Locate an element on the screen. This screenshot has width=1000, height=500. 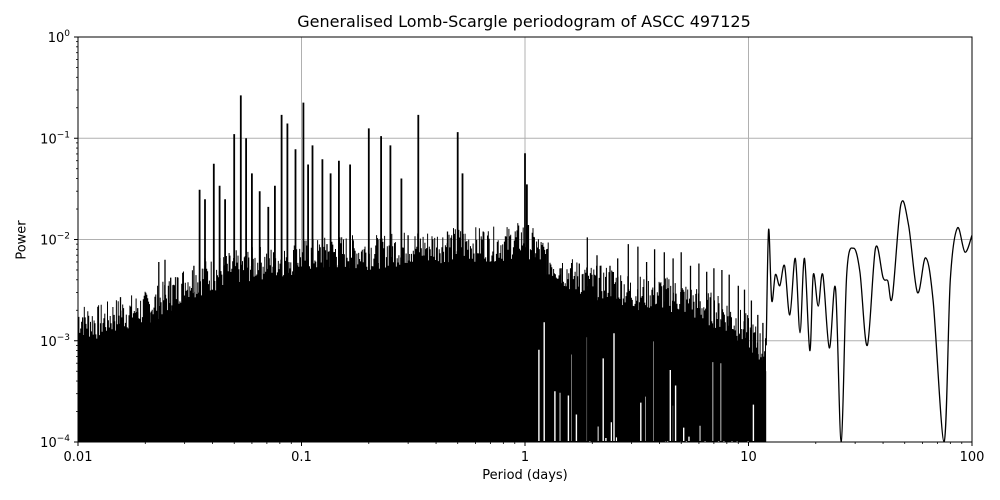
x-tick-label: 0.01 is located at coordinates (78, 457).